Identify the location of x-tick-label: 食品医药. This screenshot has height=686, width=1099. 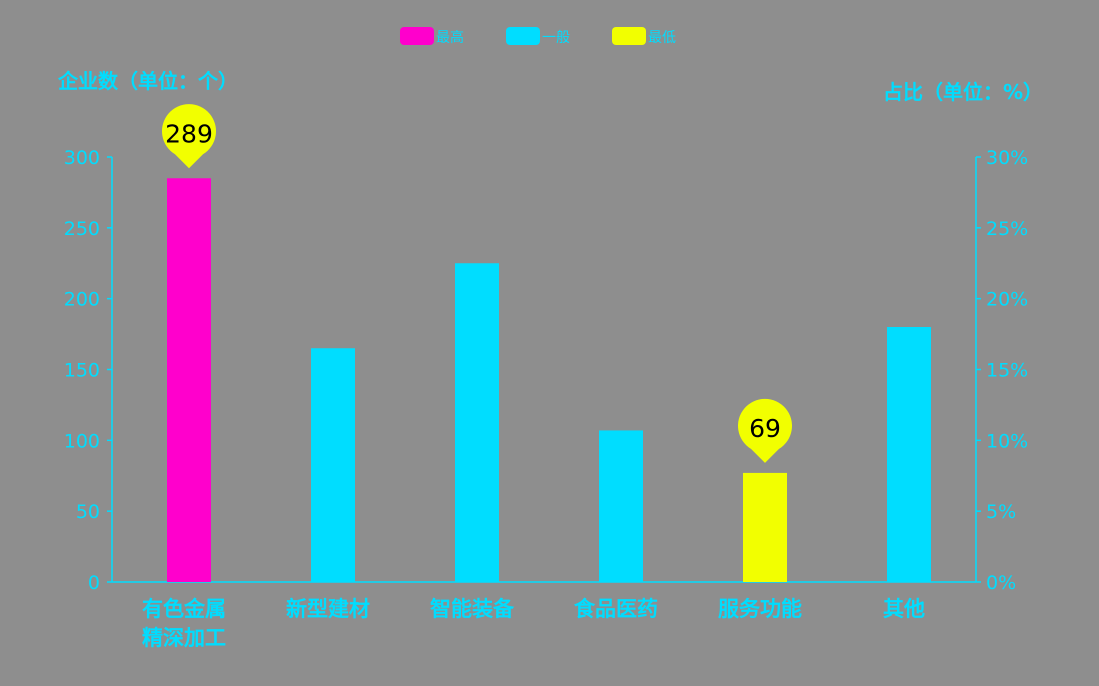
(616, 609).